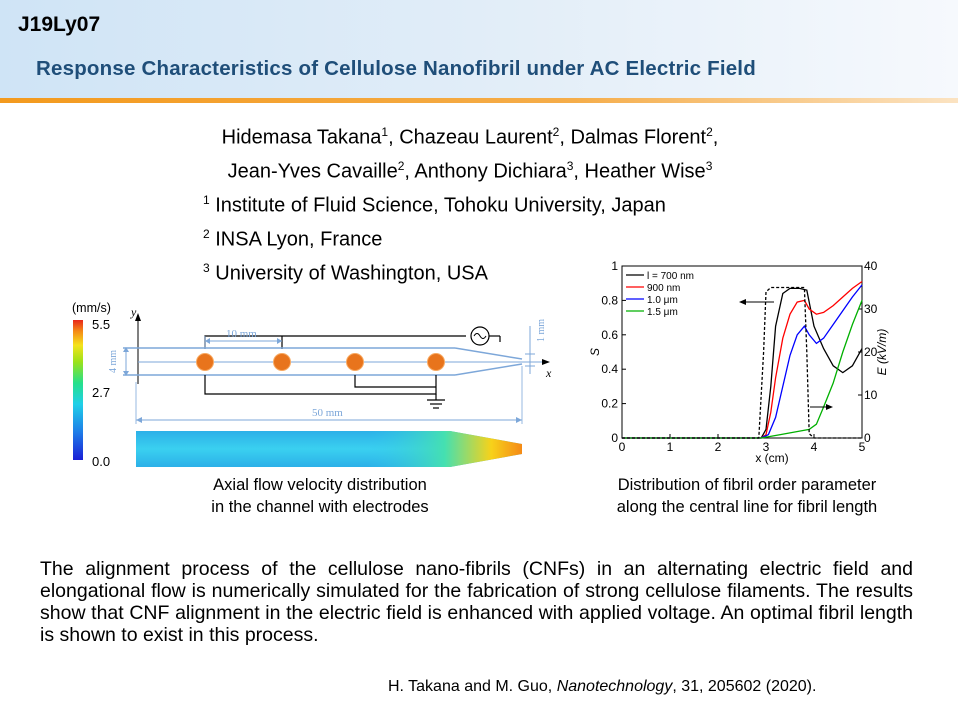  I want to click on dim-length: 50 mm, so click(327, 413).